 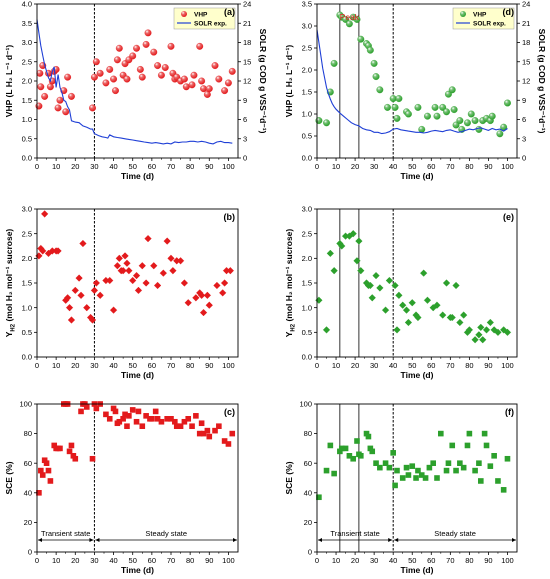 I want to click on y-axis-label: SCE (%), so click(x=9, y=477).